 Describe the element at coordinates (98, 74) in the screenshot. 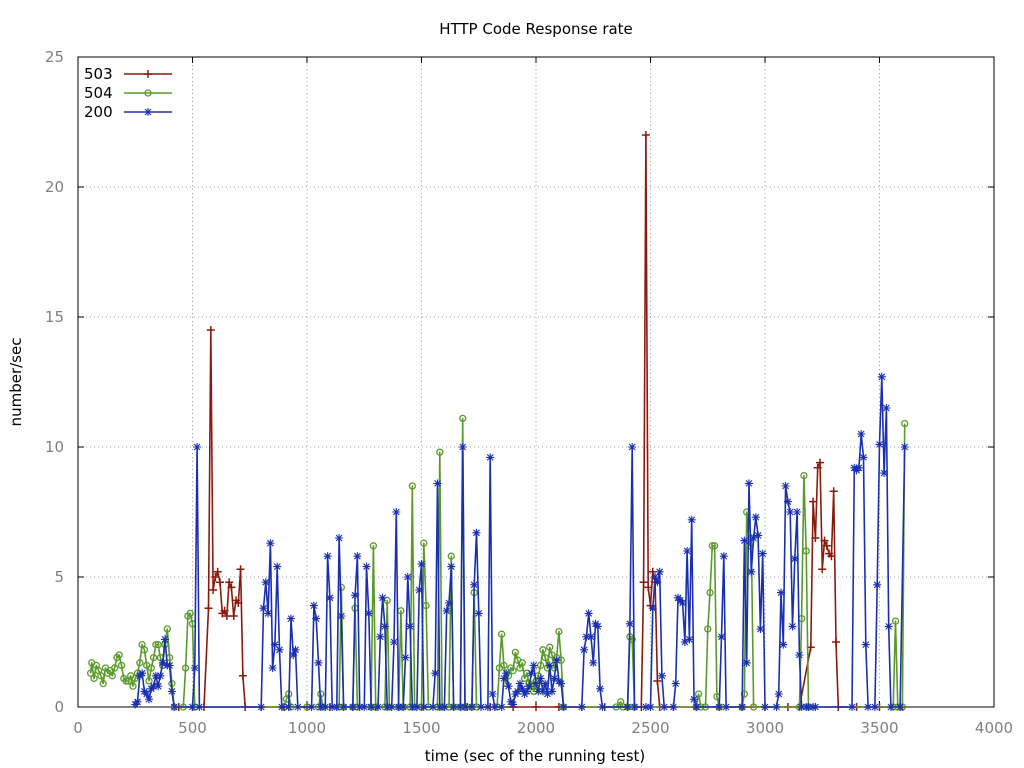

I see `legend-label-503: 503` at that location.